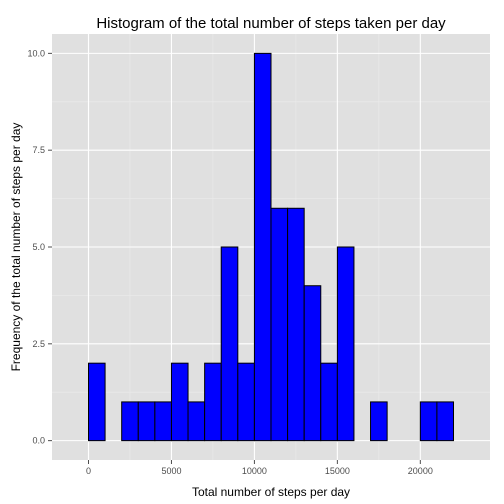 The width and height of the screenshot is (504, 504). What do you see at coordinates (420, 471) in the screenshot?
I see `x-tick-label: 20000` at bounding box center [420, 471].